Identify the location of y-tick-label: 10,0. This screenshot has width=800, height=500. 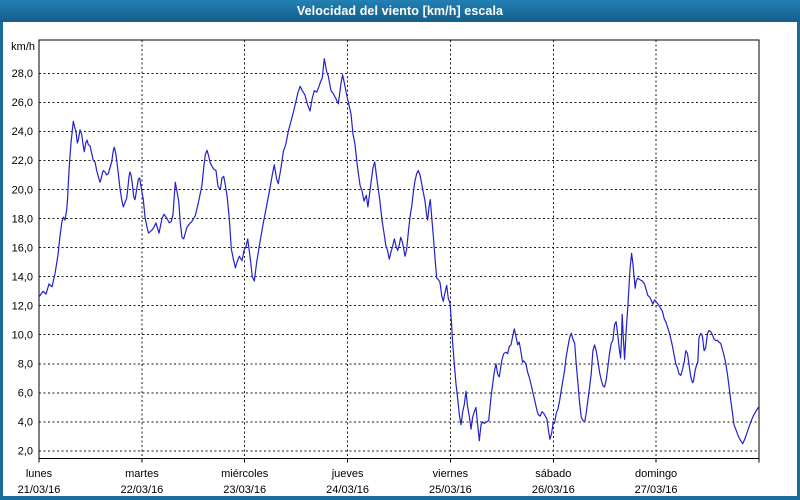
(22, 336).